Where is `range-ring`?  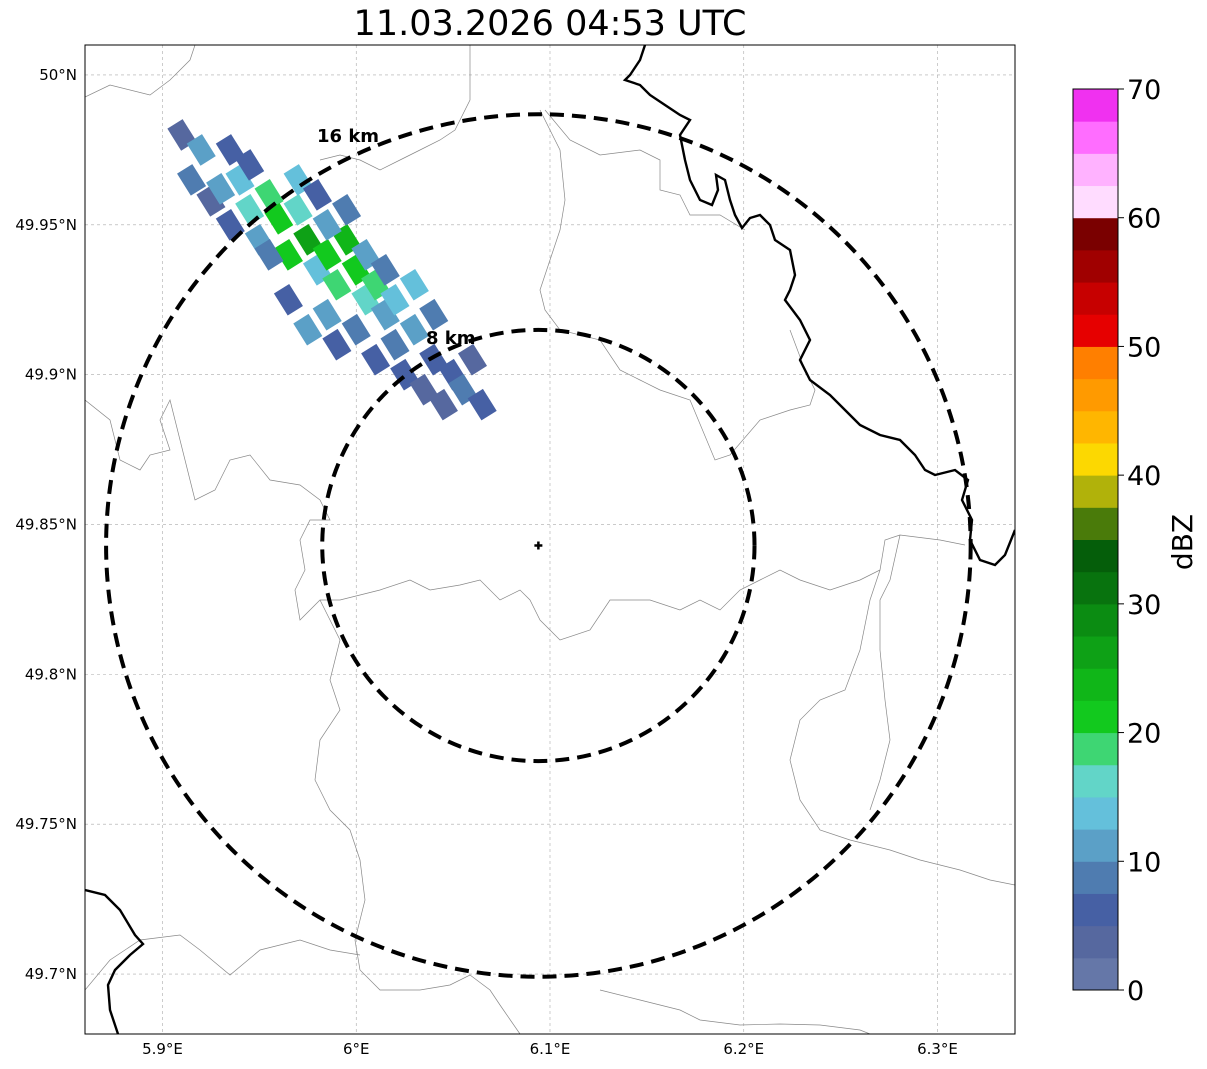 range-ring is located at coordinates (538, 545).